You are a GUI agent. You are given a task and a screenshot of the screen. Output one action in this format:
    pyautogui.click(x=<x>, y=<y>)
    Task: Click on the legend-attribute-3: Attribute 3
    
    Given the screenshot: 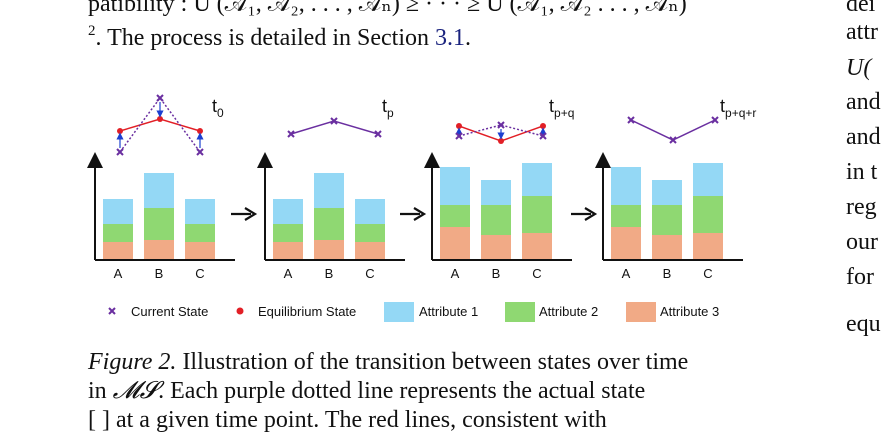 What is the action you would take?
    pyautogui.click(x=689, y=311)
    